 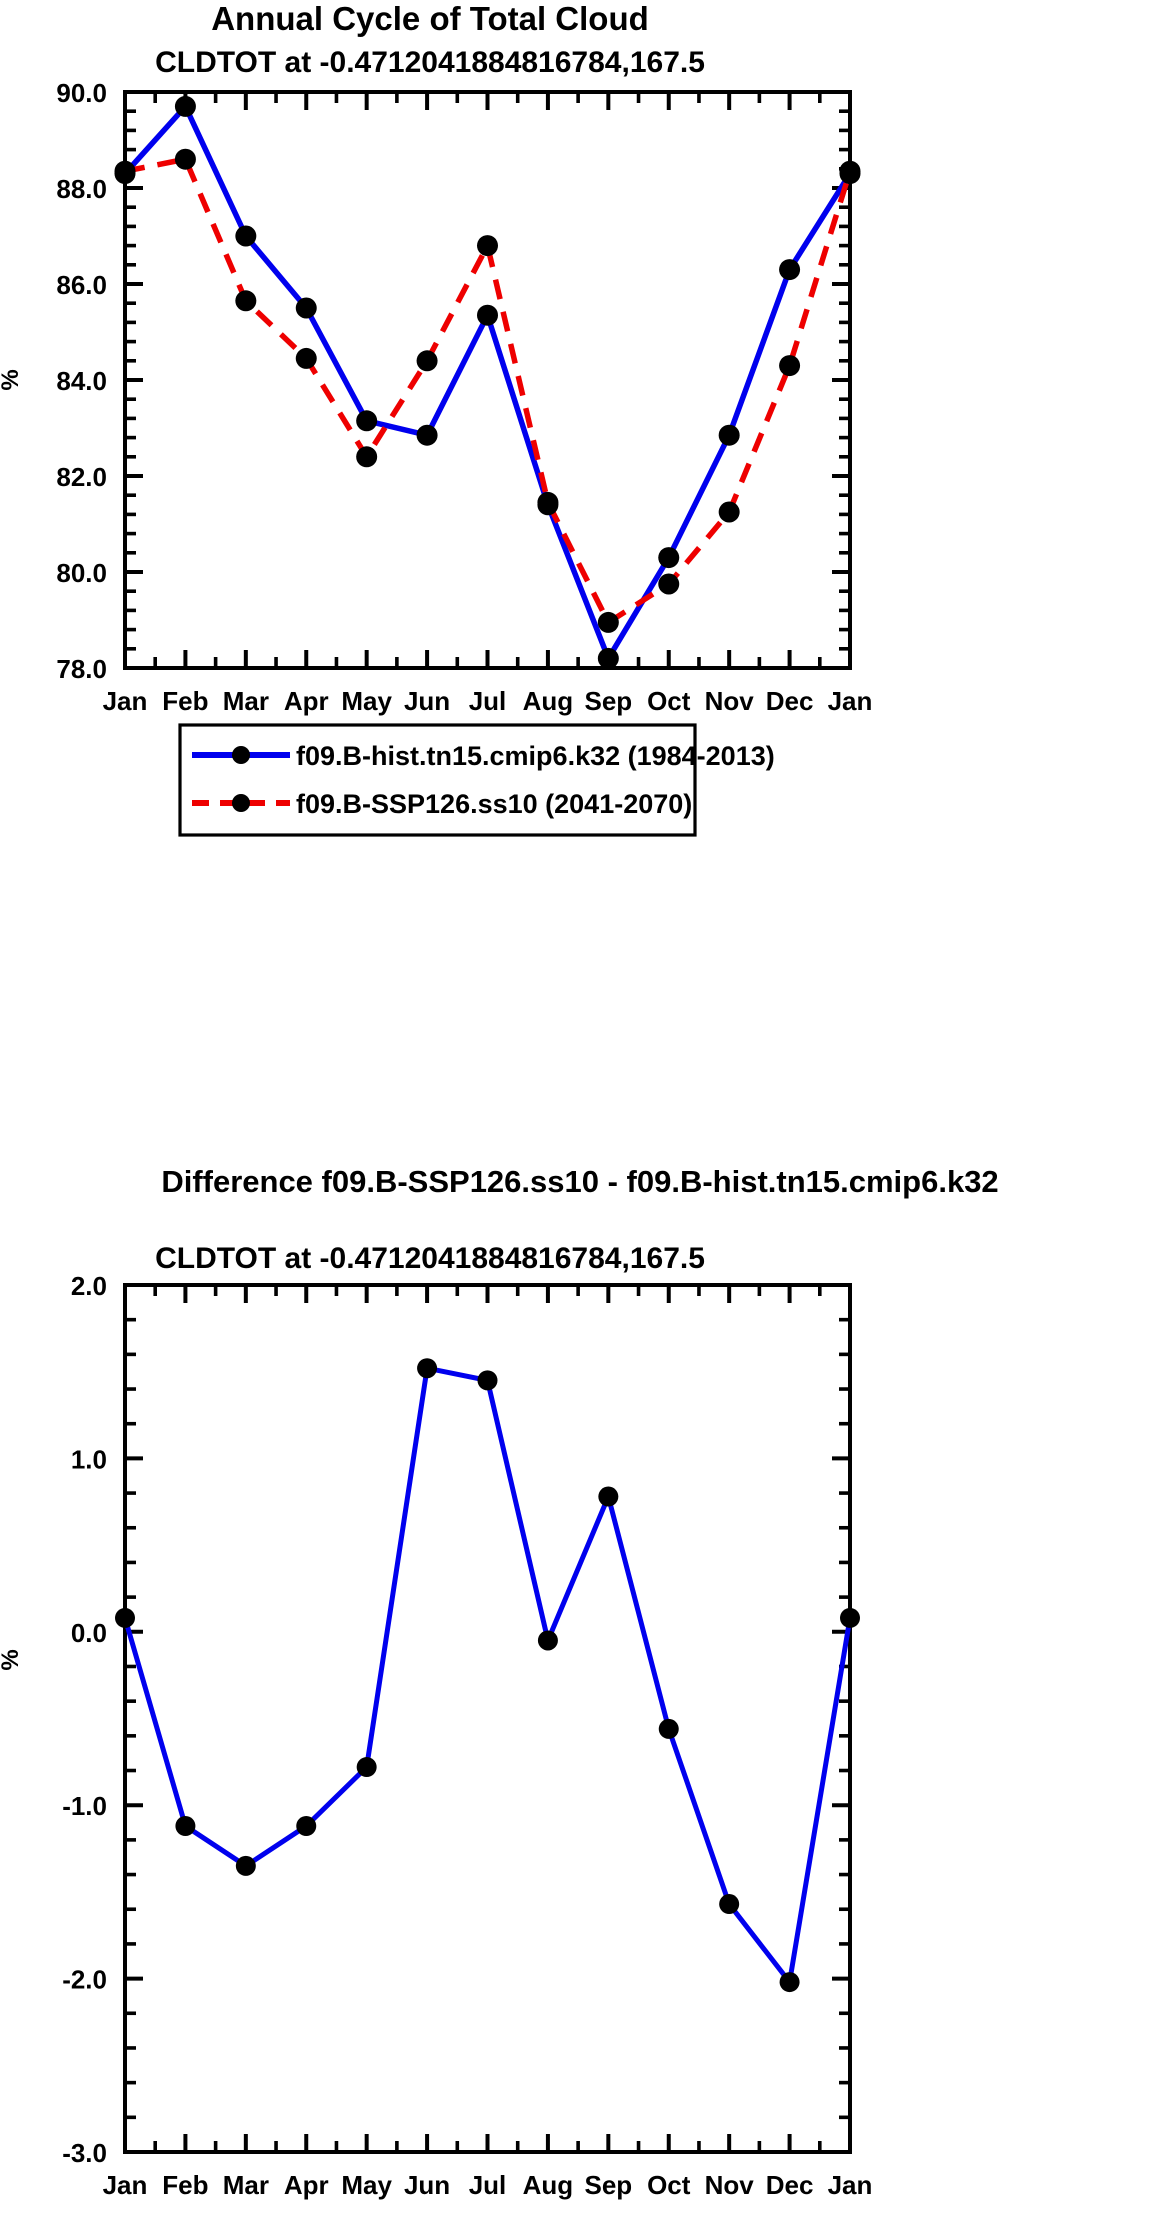 I want to click on top-x-tick-labels: Jan Feb Mar Apr May Jun Jul Aug Sep Oct Nov Dec Jan, so click(x=488, y=701).